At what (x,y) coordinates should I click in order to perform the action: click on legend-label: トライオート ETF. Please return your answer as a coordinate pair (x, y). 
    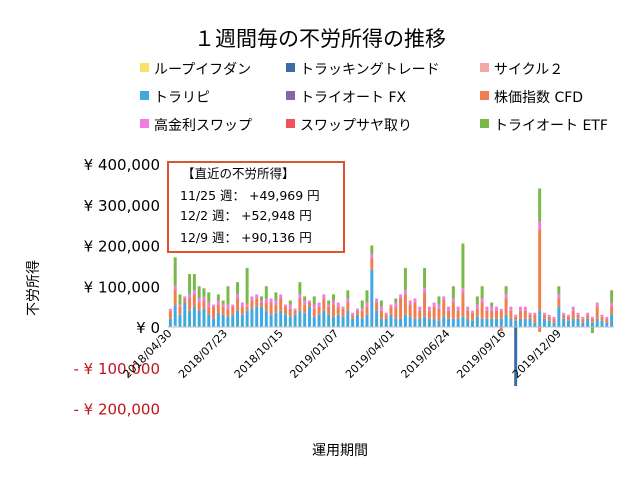
    Looking at the image, I should click on (551, 126).